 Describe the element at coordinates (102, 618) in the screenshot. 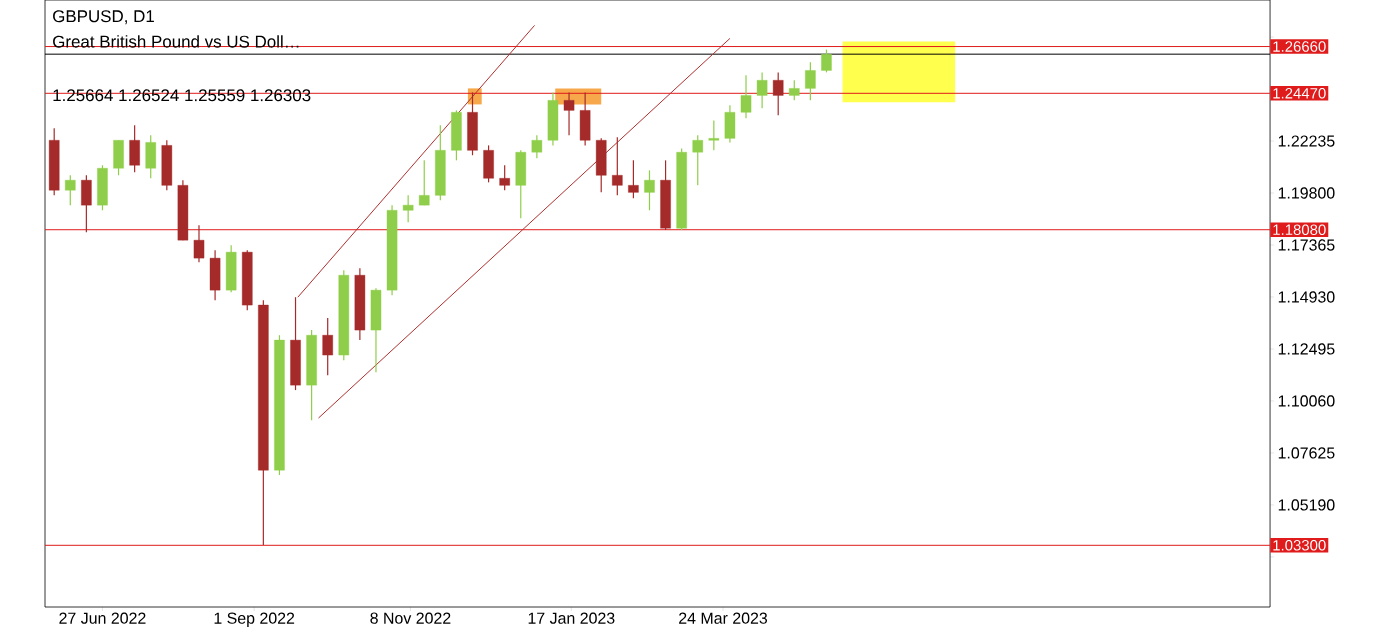

I see `x-tick-label: 27 Jun 2022` at that location.